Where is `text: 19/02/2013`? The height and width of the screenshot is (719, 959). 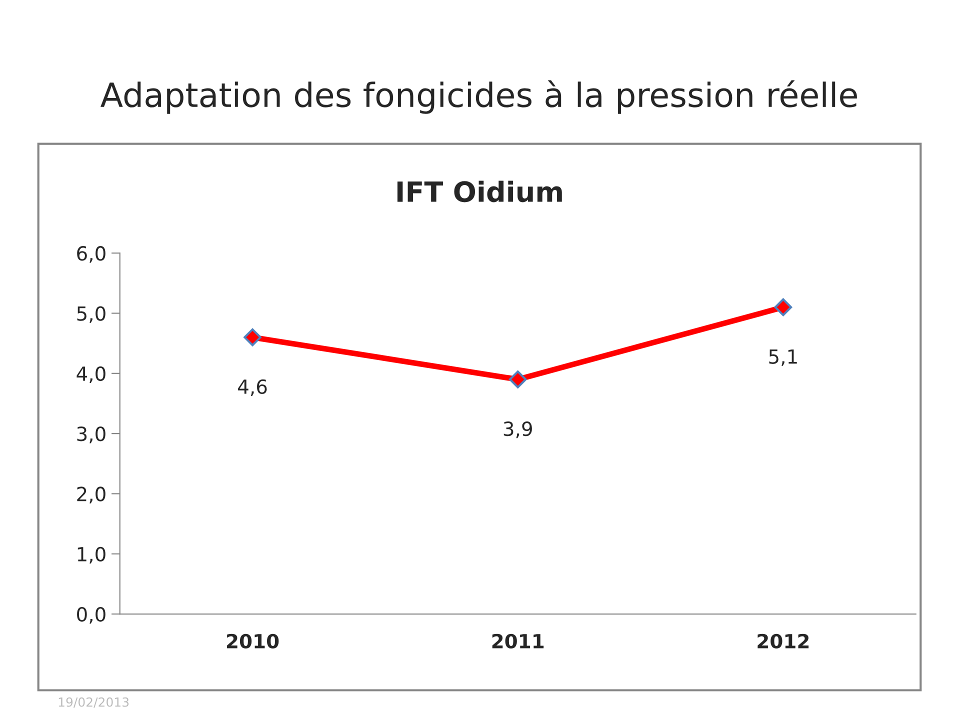 text: 19/02/2013 is located at coordinates (93, 702).